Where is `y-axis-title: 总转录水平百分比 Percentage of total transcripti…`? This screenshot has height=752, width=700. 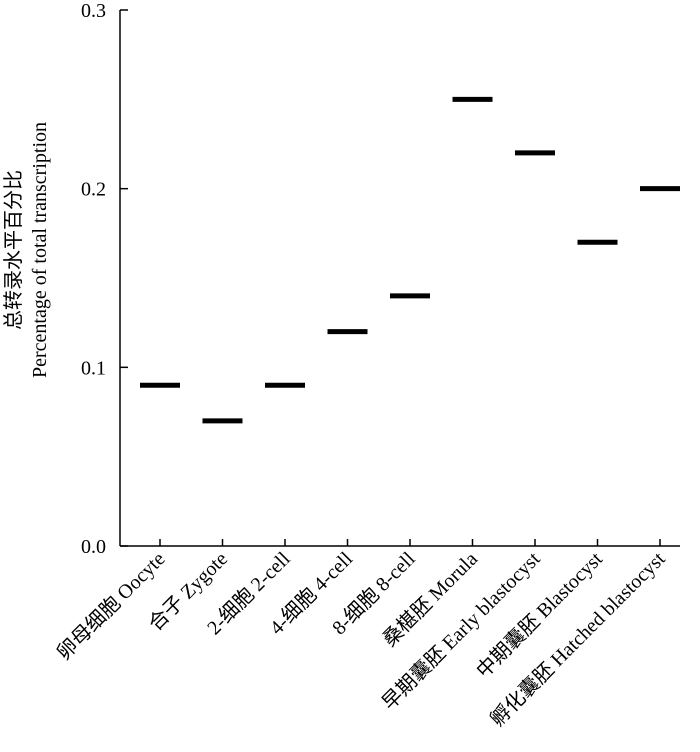 y-axis-title: 总转录水平百分比 Percentage of total transcripti… is located at coordinates (26, 250).